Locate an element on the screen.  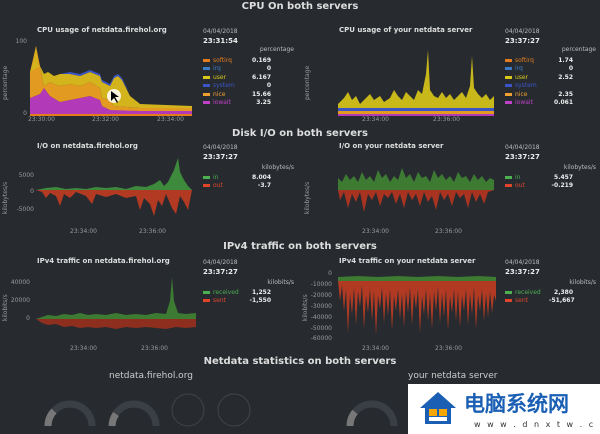
legend-item: received 1,252 is located at coordinates (237, 292).